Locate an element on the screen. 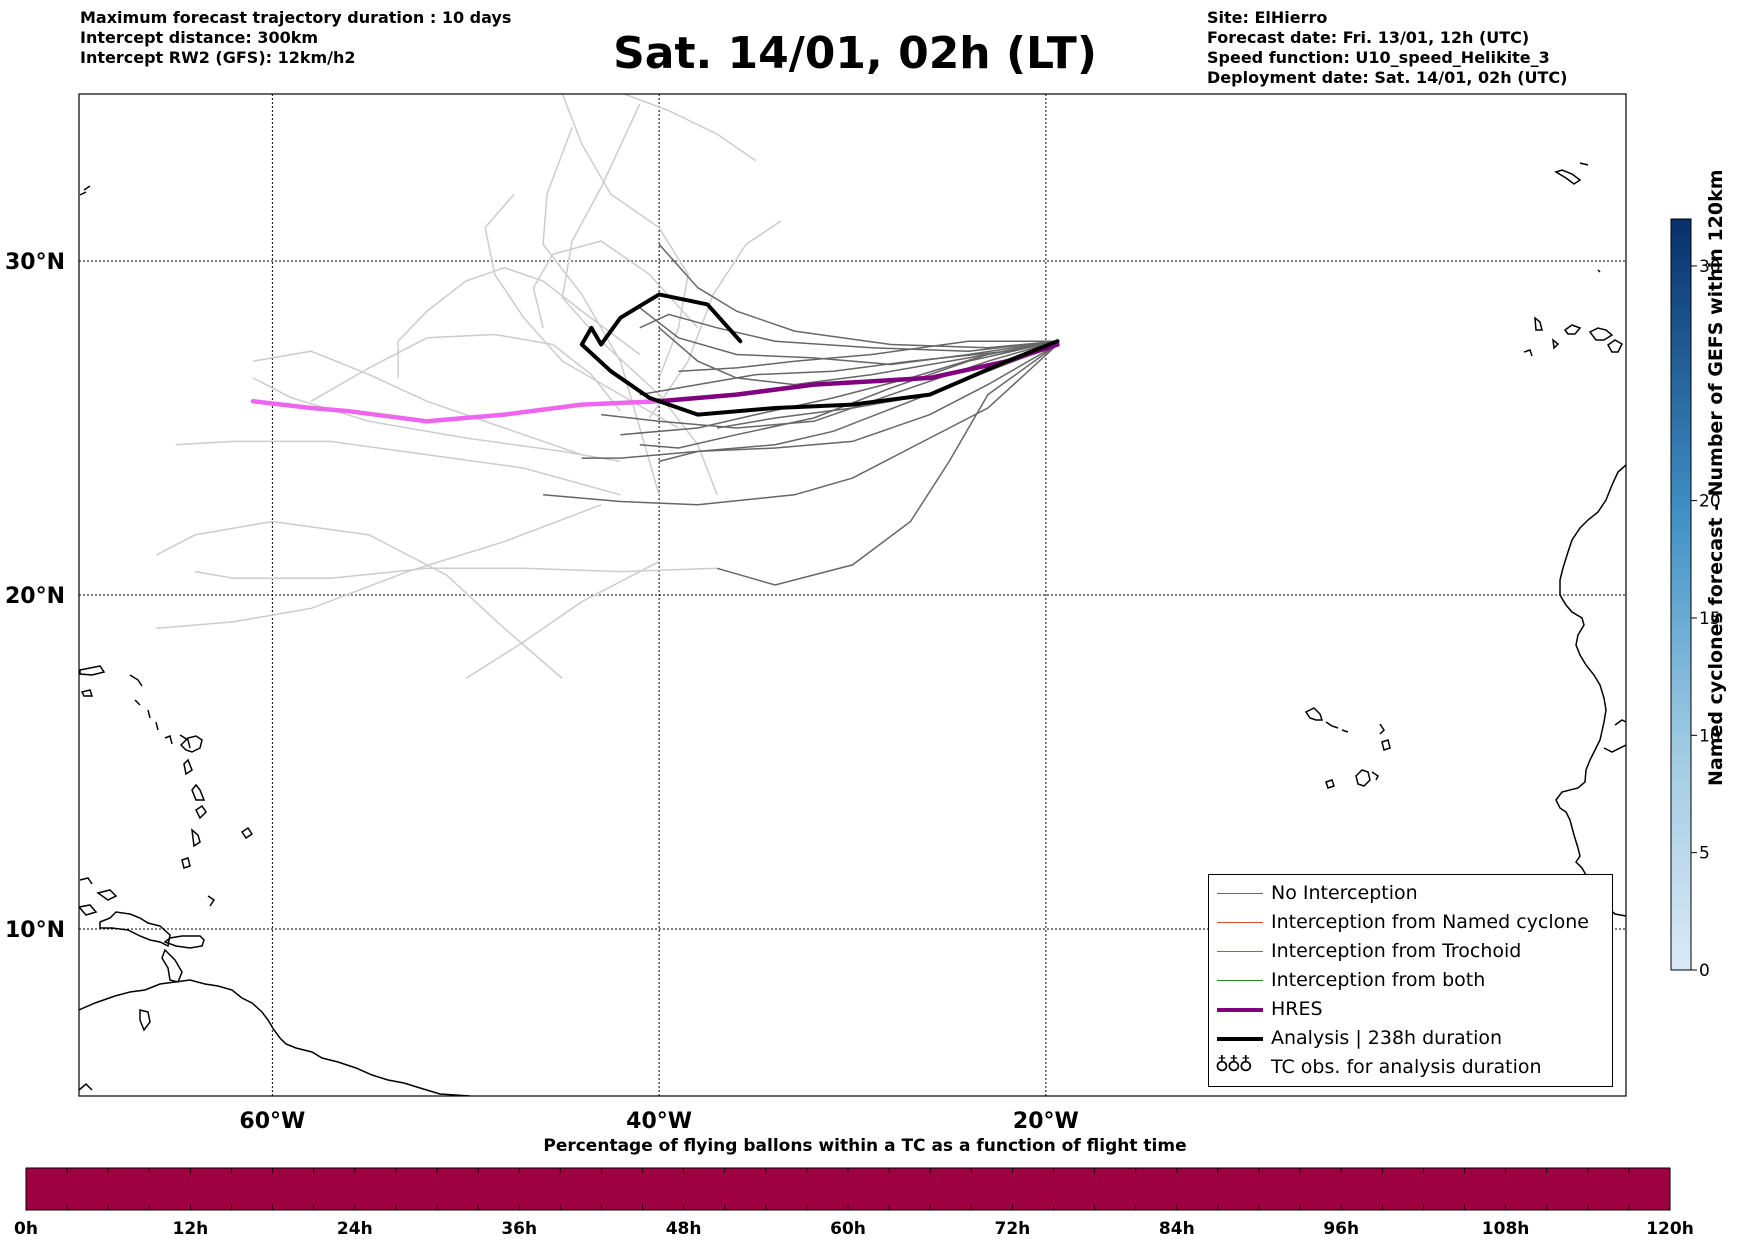  lat-tick-label: 20°N is located at coordinates (35, 596).